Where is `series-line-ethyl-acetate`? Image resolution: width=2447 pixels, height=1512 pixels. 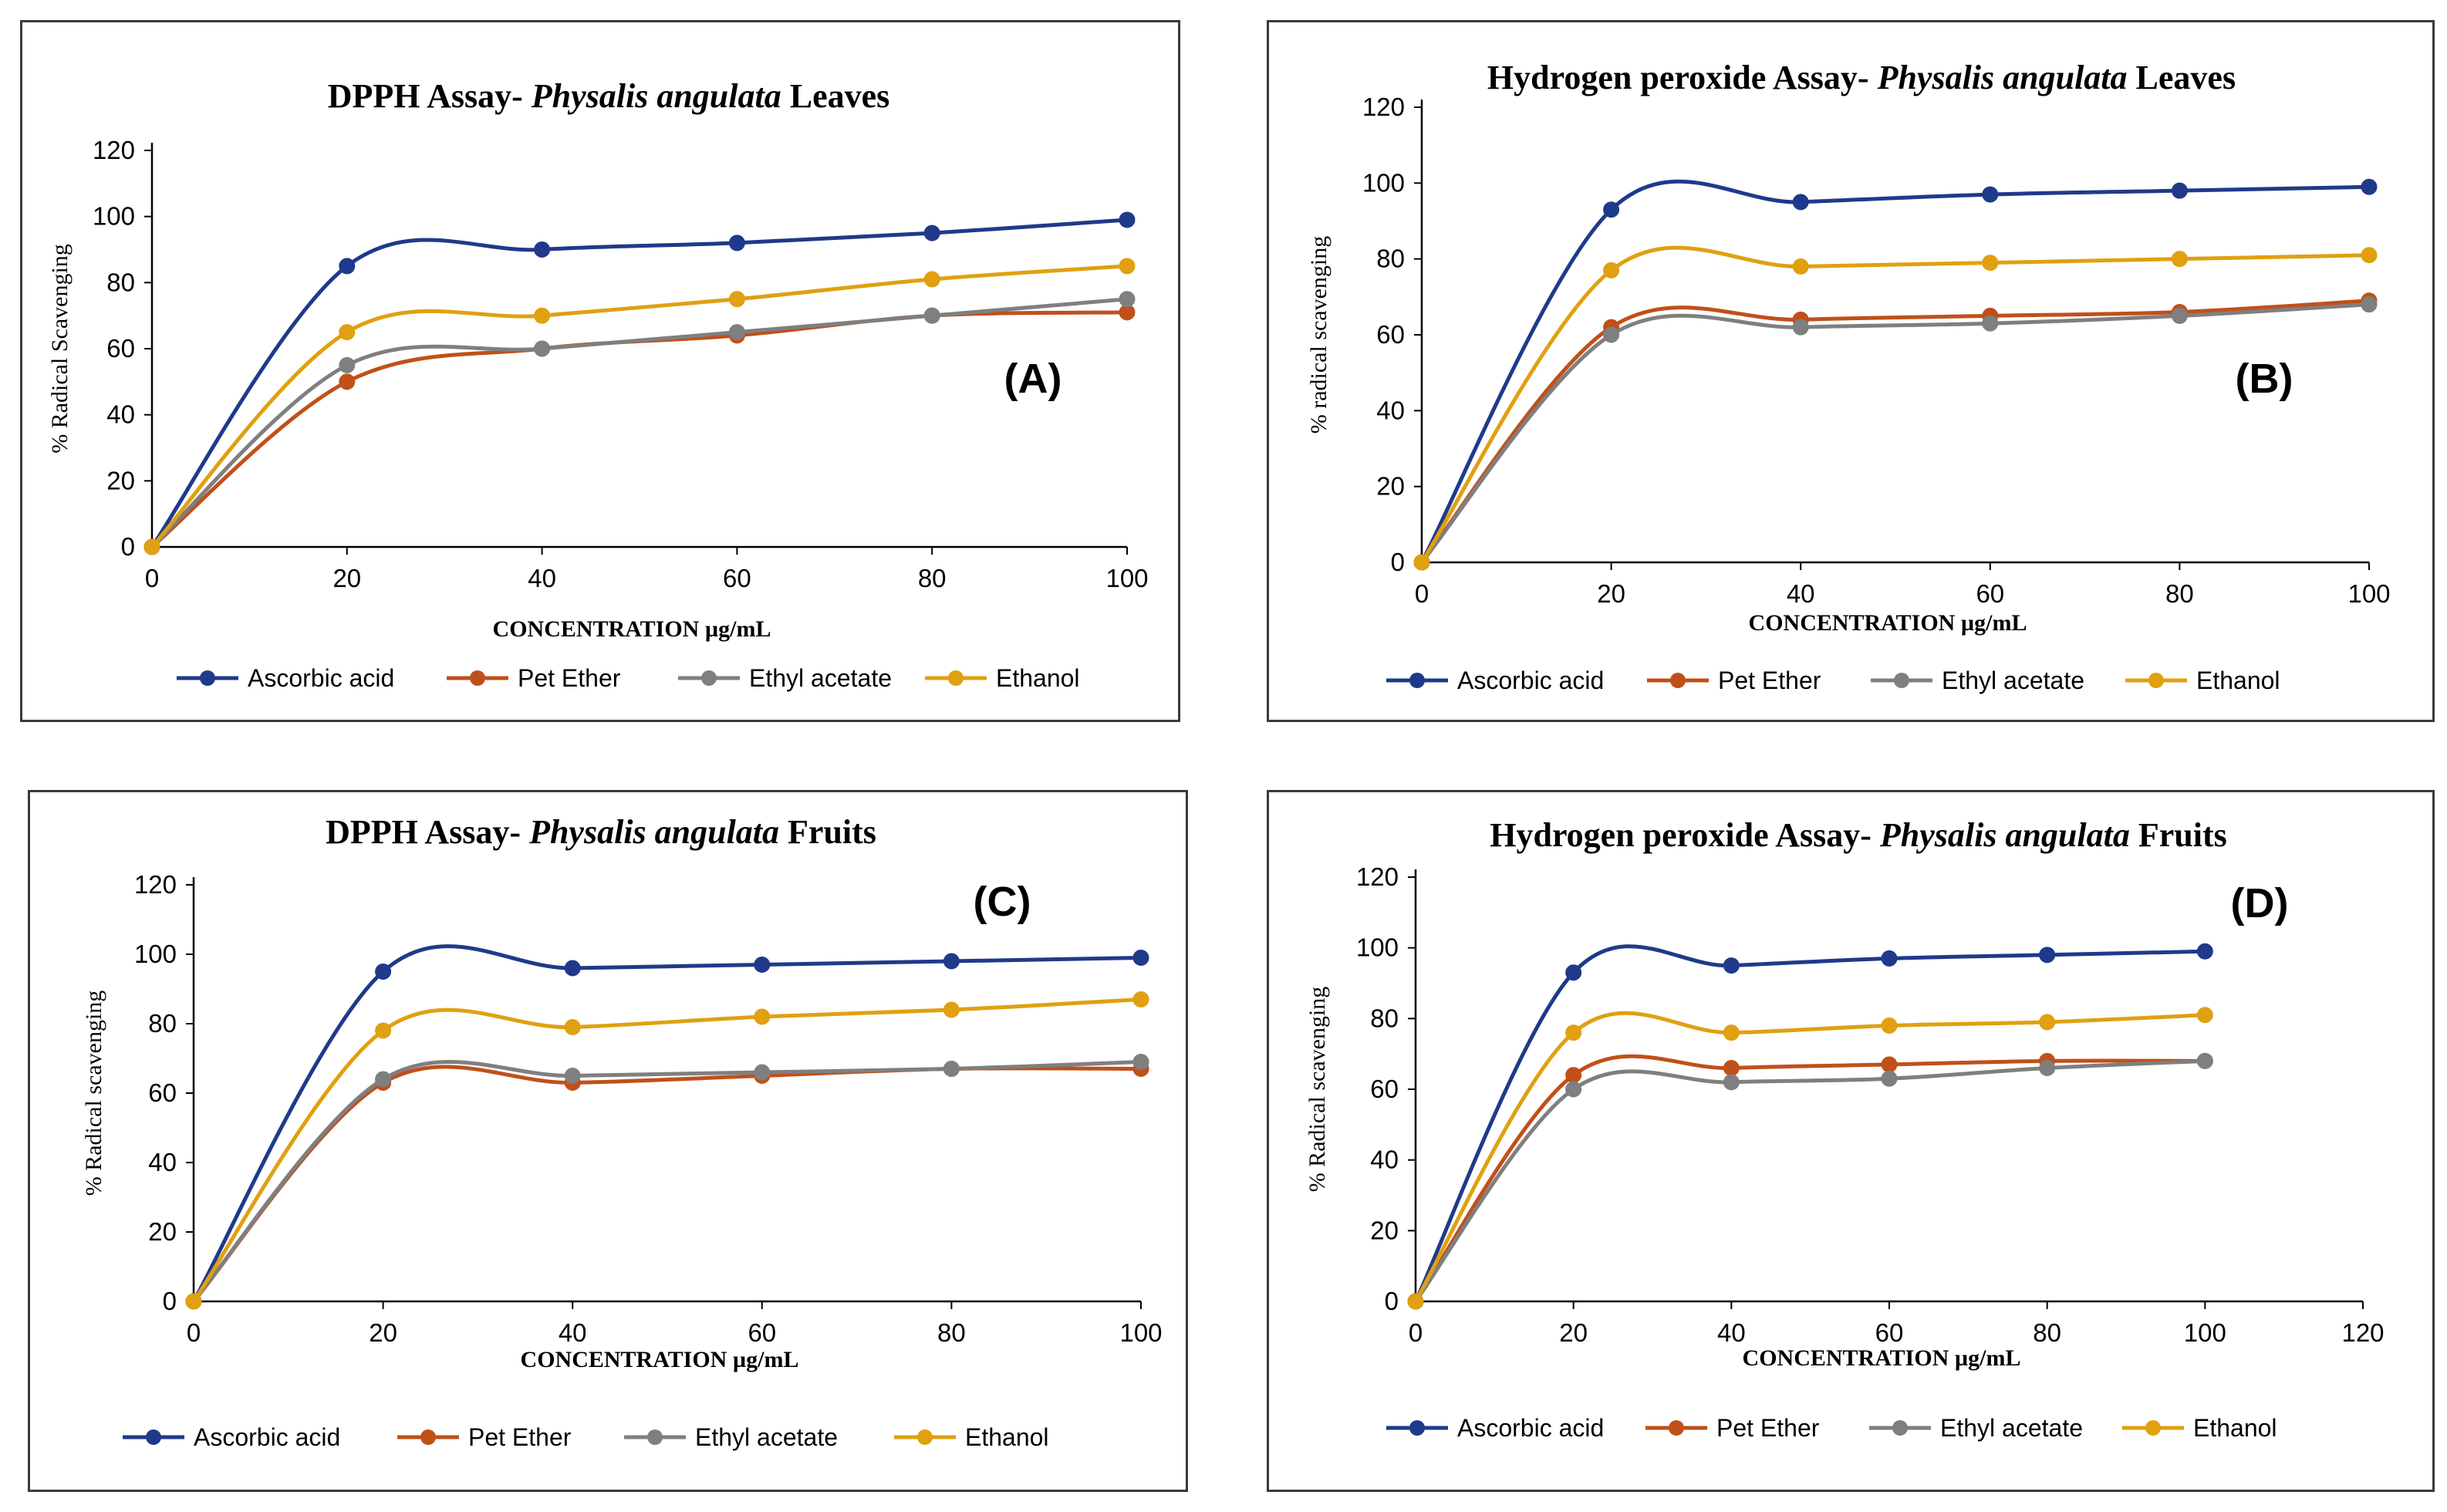
series-line-ethyl-acetate is located at coordinates (639, 423).